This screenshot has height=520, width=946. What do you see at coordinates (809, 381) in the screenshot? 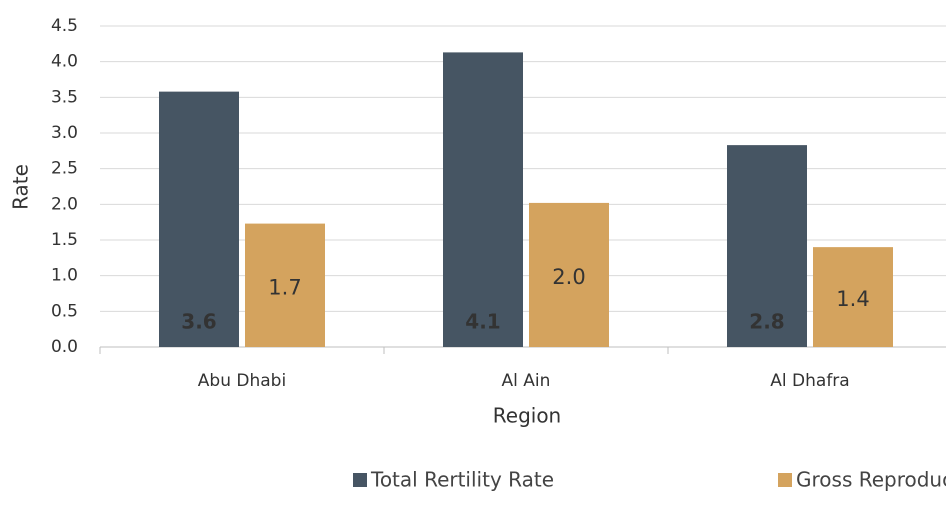
I see `x-tick-label: Al Dhafra` at bounding box center [809, 381].